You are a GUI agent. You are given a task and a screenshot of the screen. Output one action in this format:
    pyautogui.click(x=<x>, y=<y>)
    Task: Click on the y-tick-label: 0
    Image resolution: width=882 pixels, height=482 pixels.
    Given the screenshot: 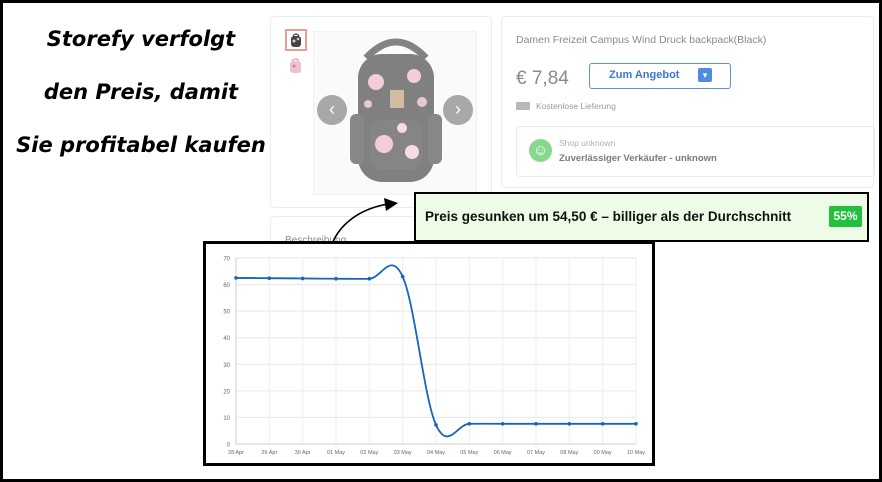 What is the action you would take?
    pyautogui.click(x=229, y=446)
    